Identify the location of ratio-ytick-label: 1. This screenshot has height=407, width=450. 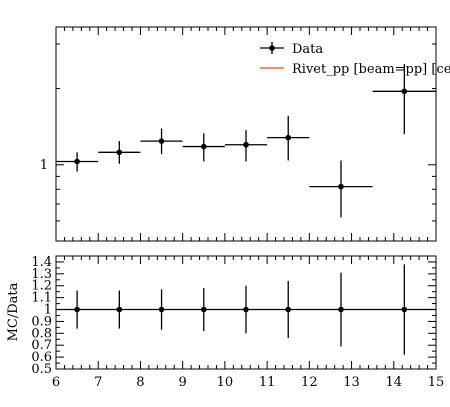
(48, 310).